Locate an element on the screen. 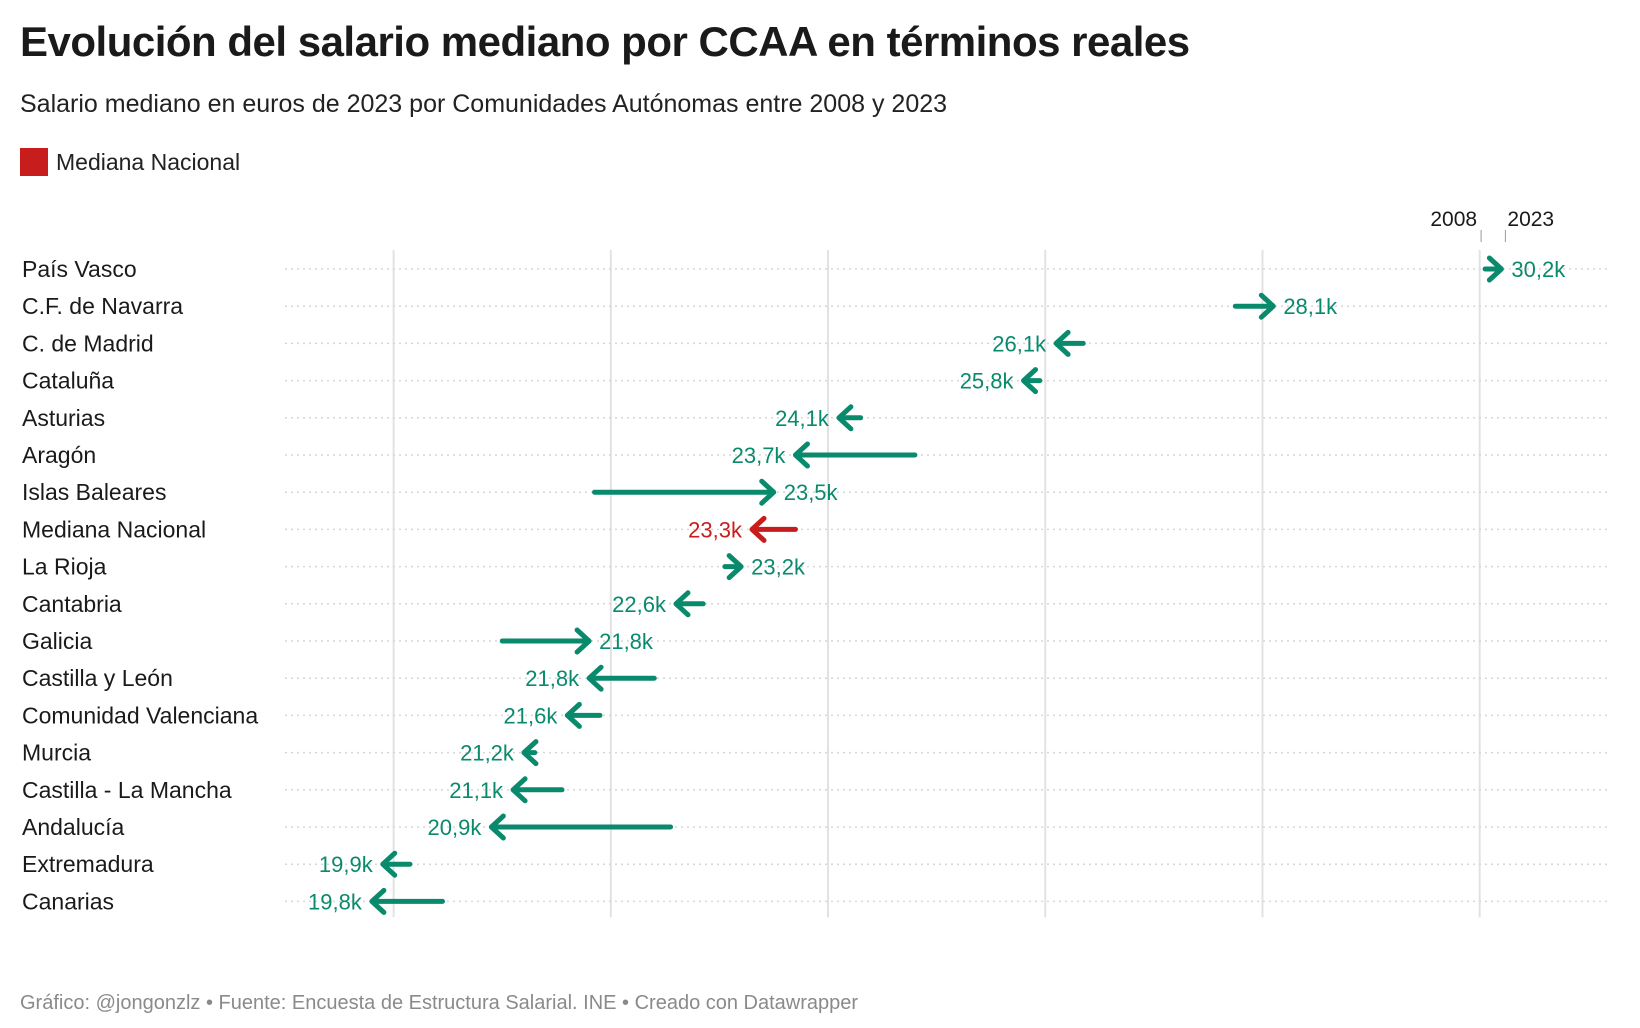 The image size is (1640, 1028). value-label: 26,1k is located at coordinates (1019, 343).